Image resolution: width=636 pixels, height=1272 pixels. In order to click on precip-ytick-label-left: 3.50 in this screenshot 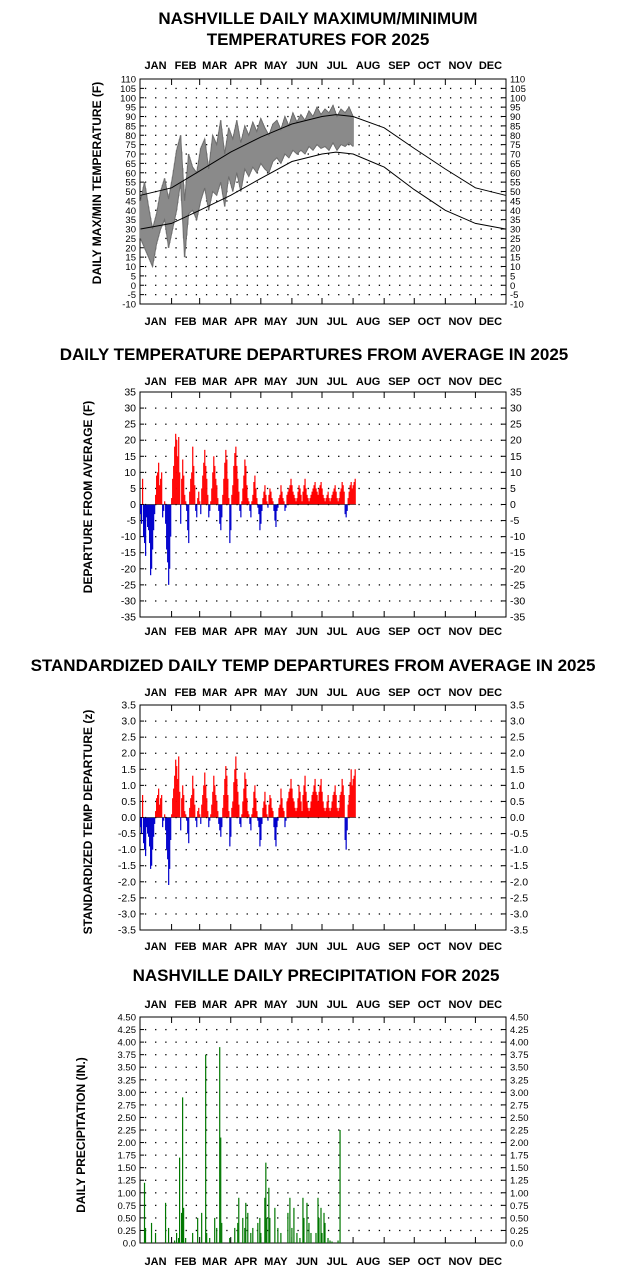, I will do `click(127, 1068)`.